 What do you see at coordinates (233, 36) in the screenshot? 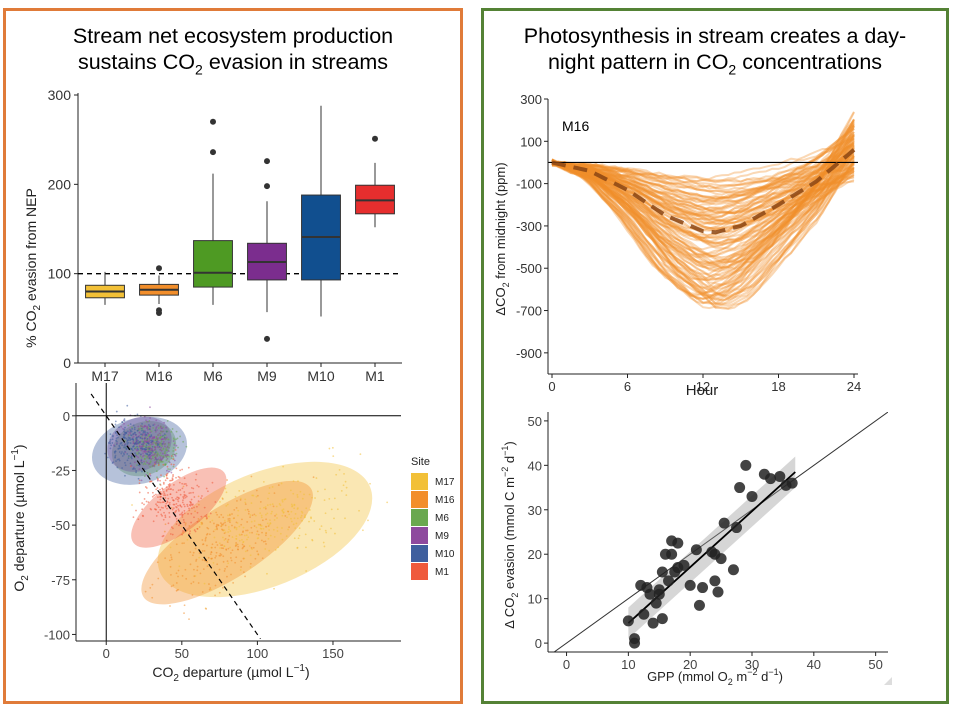
I see `left-panel-title-line1: Stream net ecosystem production` at bounding box center [233, 36].